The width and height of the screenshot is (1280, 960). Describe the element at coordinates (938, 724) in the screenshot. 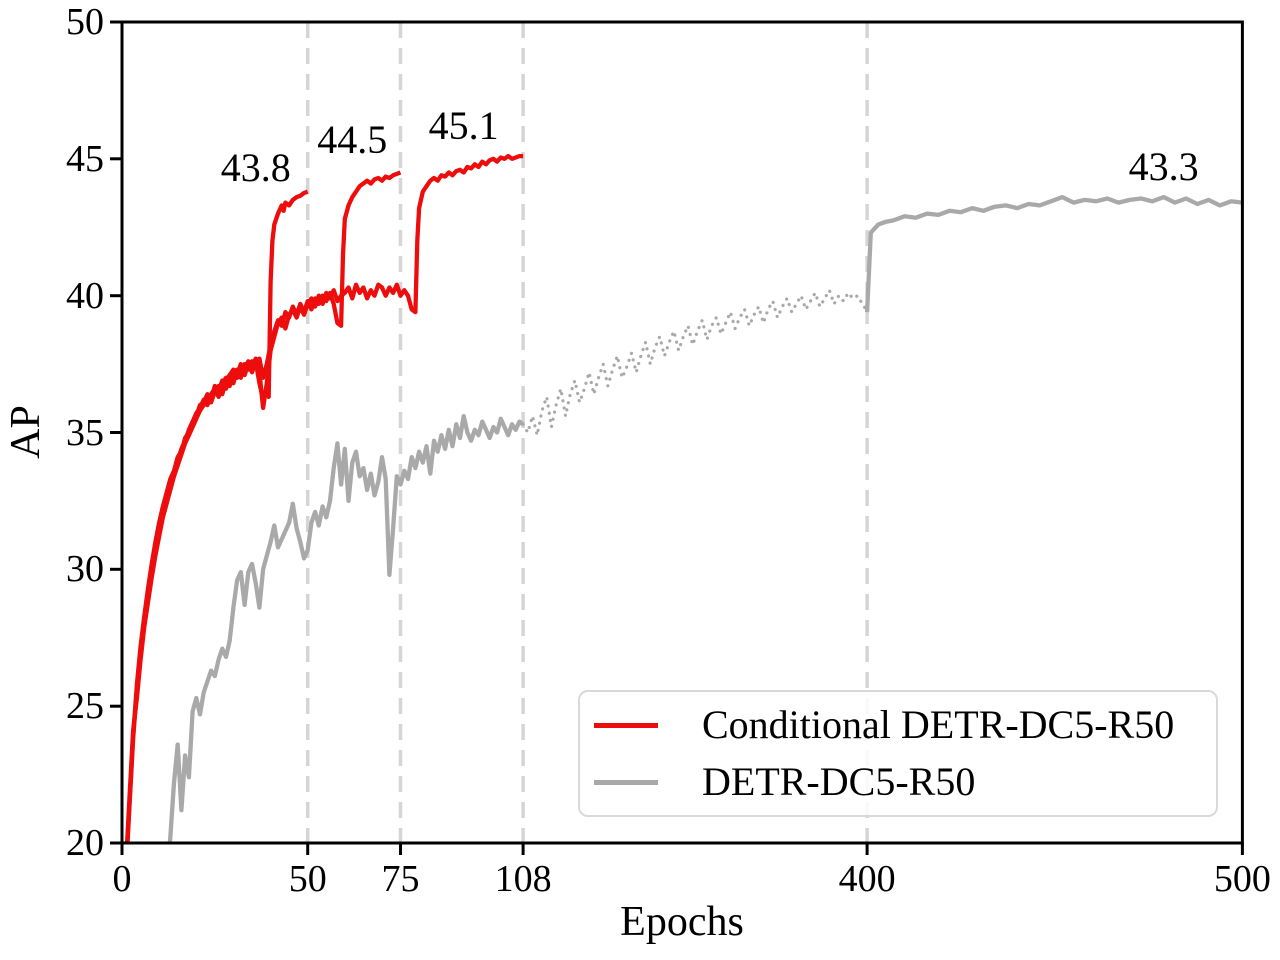

I see `legend-label-conditional-detr: Conditional DETR-DC5-R50` at that location.